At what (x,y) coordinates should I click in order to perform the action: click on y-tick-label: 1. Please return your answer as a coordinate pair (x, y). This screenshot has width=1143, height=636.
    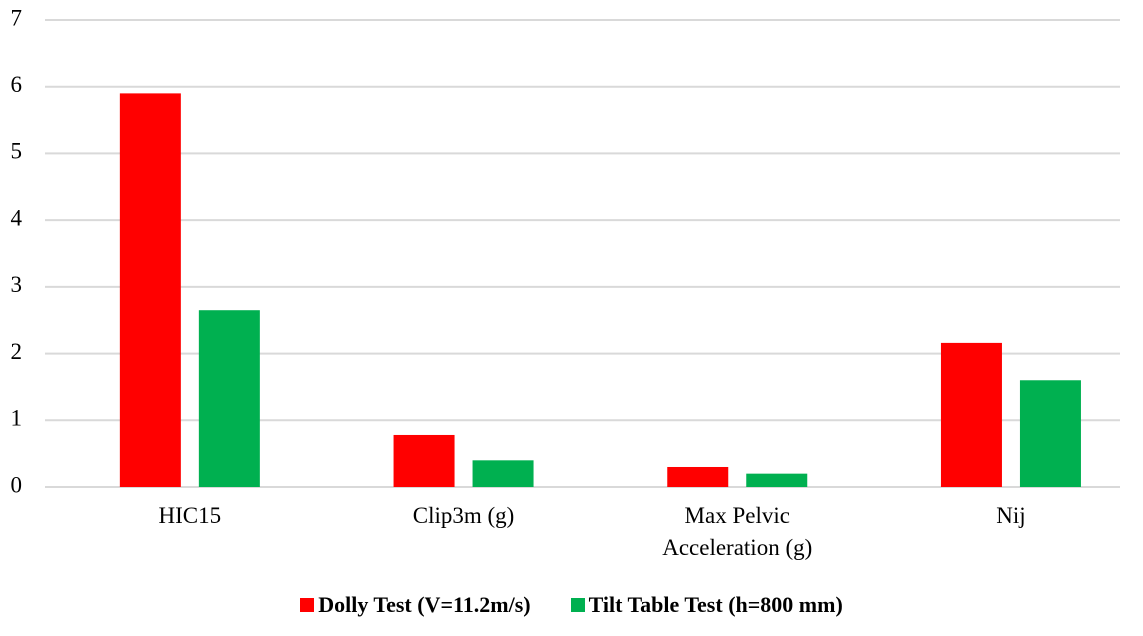
    Looking at the image, I should click on (17, 418).